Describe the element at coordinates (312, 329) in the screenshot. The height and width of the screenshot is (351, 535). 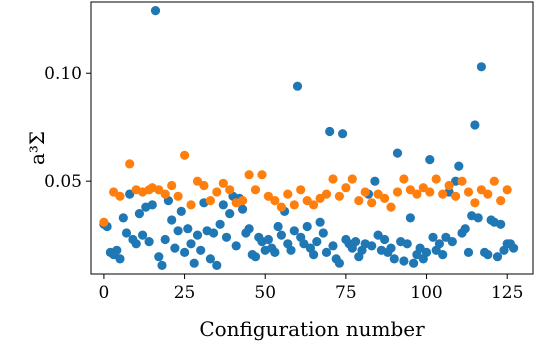
I see `x-axis-title: Configuration number` at that location.